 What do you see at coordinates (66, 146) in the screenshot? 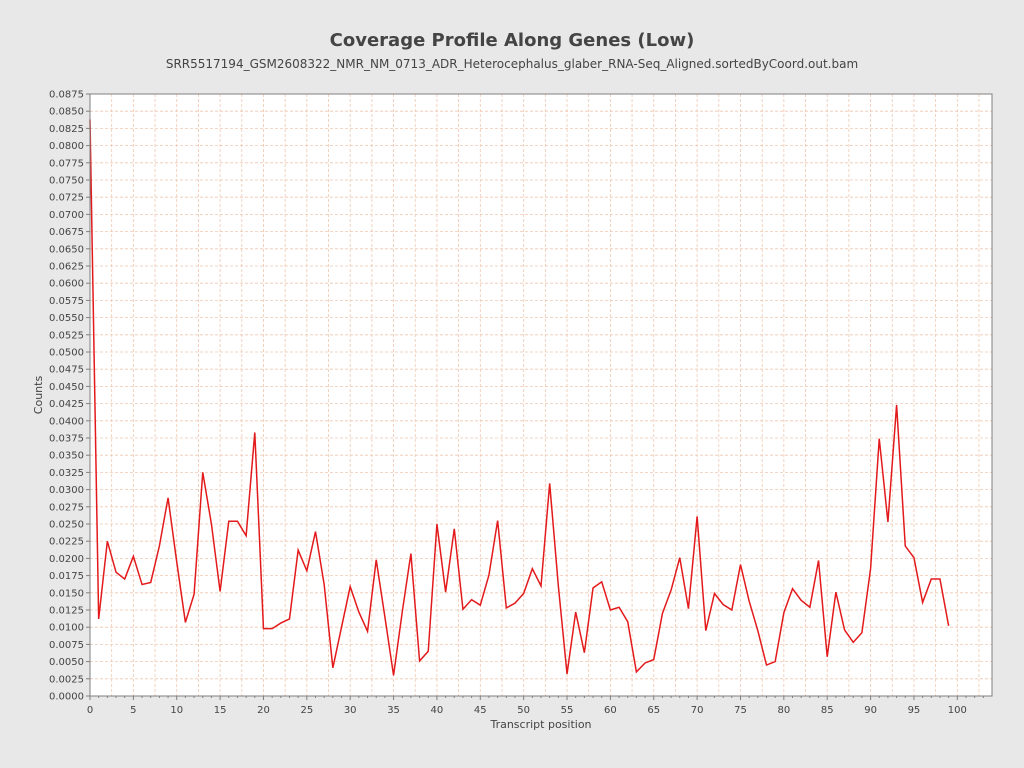
I see `y-tick-label: 0.0800` at bounding box center [66, 146].